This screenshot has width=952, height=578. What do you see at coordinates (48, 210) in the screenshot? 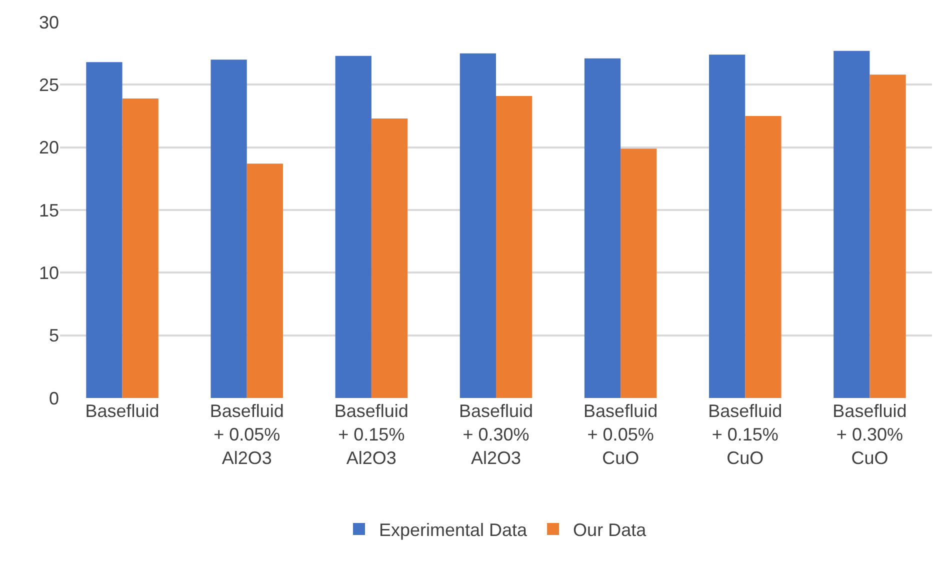
I see `y-tick-label: 15` at bounding box center [48, 210].